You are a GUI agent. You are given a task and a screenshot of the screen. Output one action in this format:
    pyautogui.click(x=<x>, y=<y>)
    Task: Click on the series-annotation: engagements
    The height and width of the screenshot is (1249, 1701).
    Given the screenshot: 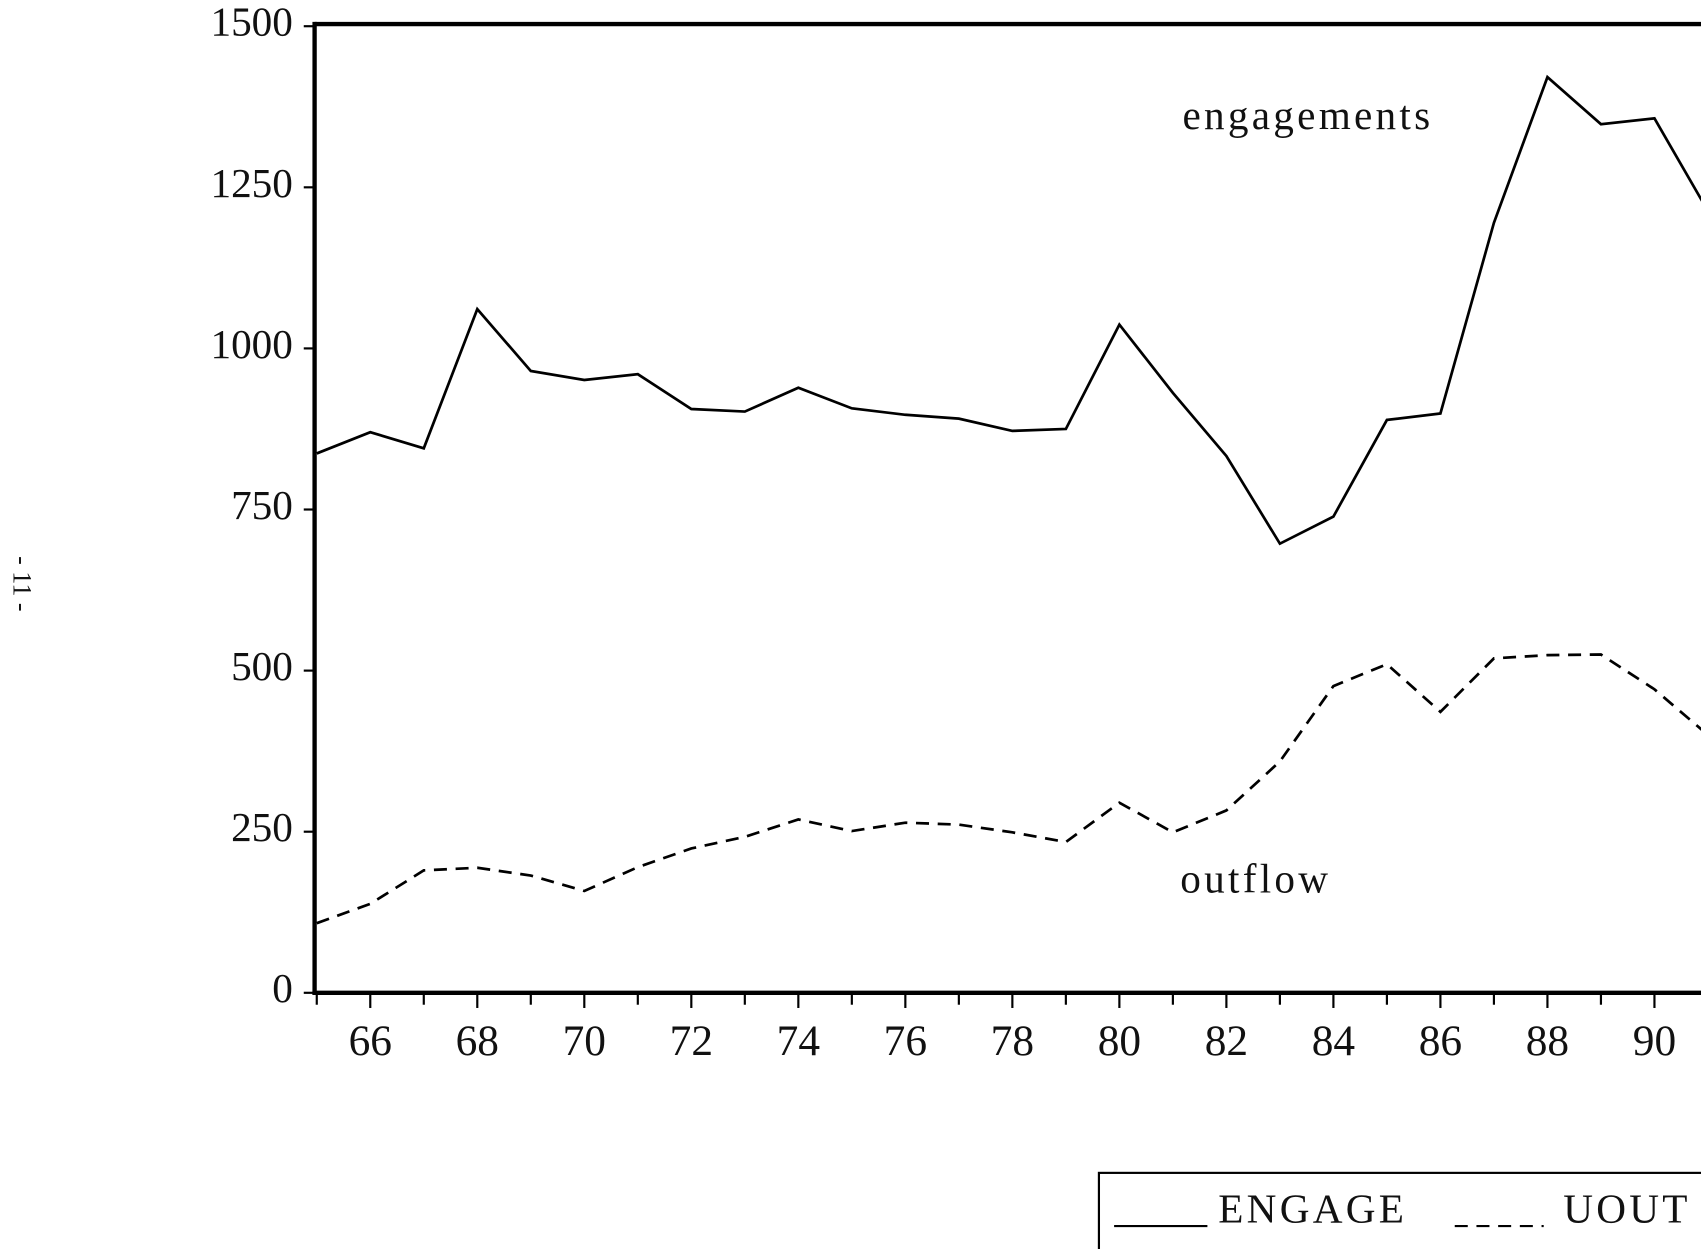 What is the action you would take?
    pyautogui.click(x=1307, y=115)
    